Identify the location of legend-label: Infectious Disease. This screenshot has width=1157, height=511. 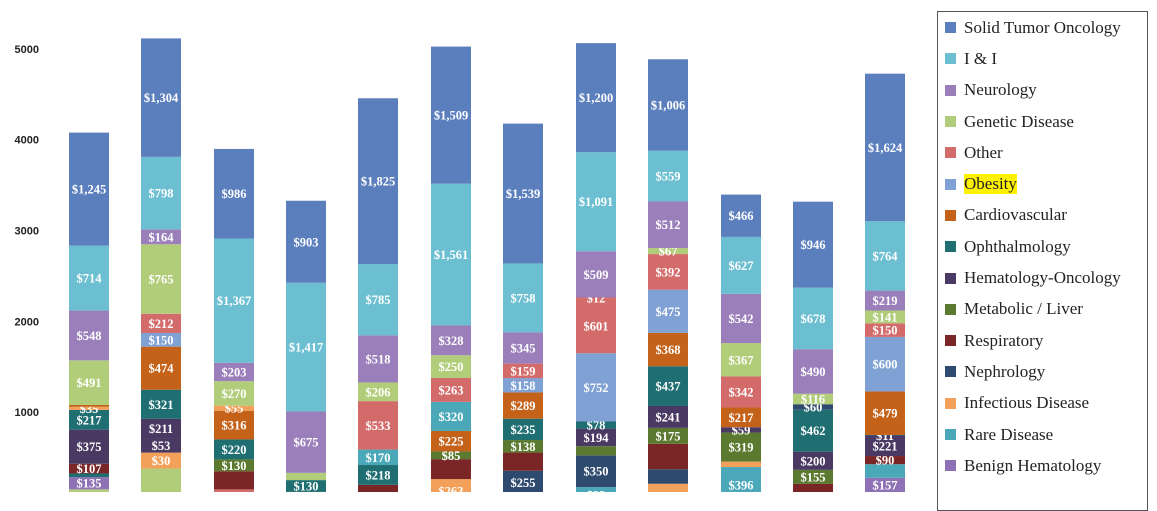
(1026, 403).